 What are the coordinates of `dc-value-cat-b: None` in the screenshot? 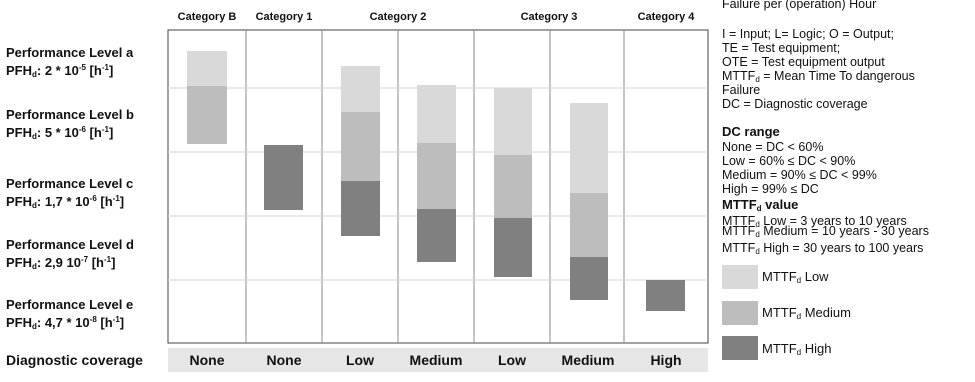 It's located at (207, 360).